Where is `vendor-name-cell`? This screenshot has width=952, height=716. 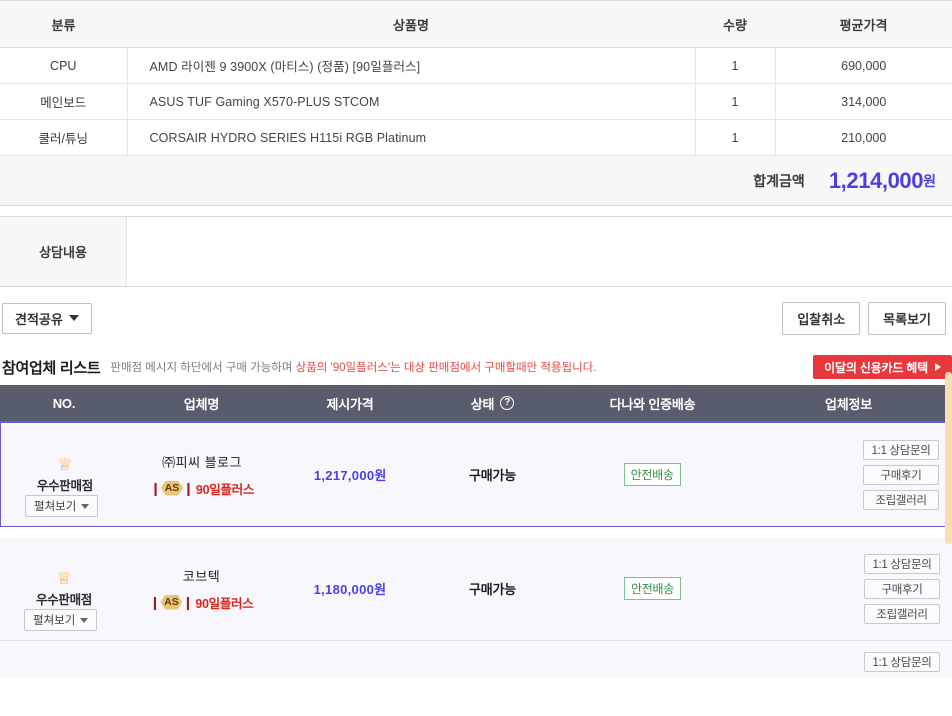
vendor-name-cell is located at coordinates (201, 659).